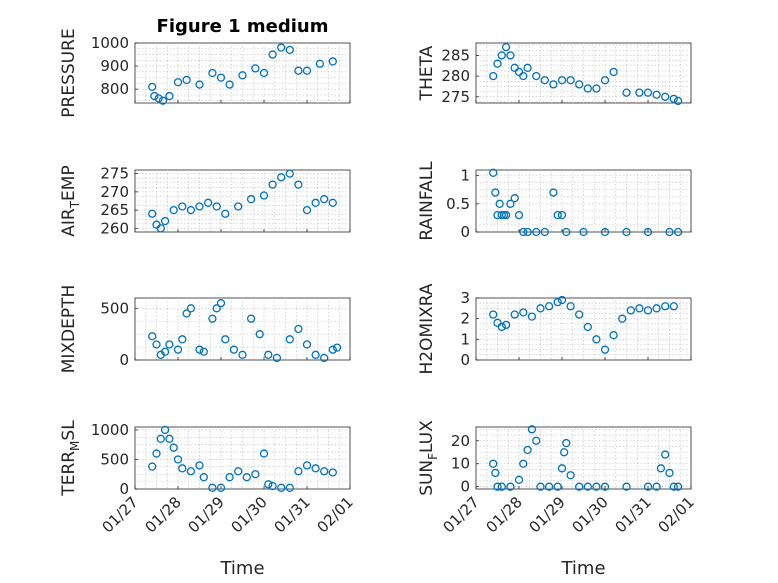  What do you see at coordinates (461, 514) in the screenshot?
I see `x-tick-label: 01/27` at bounding box center [461, 514].